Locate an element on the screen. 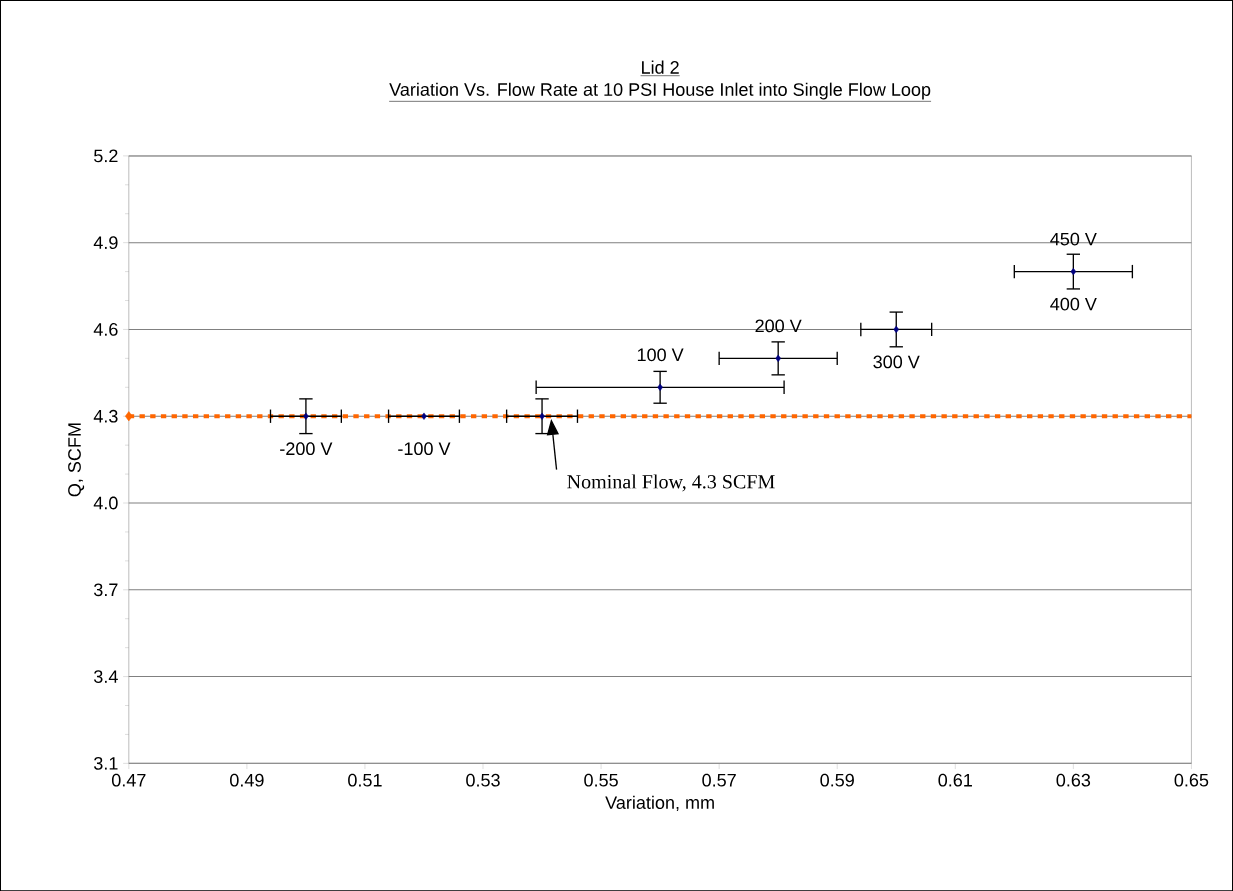  annotation: Nominal Flow, 4.3 SCFM is located at coordinates (671, 483).